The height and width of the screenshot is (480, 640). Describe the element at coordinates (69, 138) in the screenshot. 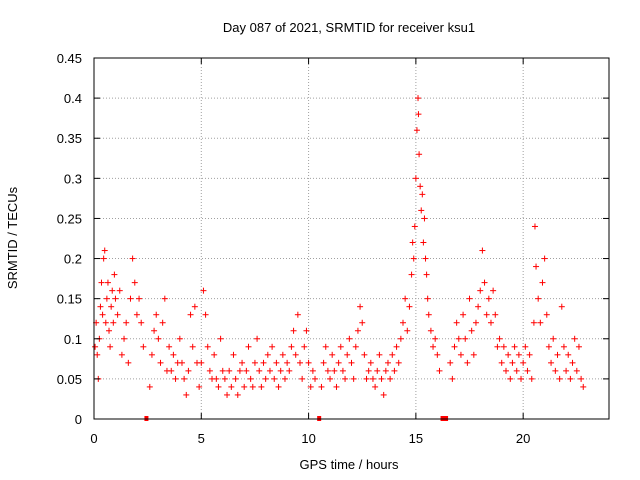

I see `y-tick-label: 0.35` at that location.